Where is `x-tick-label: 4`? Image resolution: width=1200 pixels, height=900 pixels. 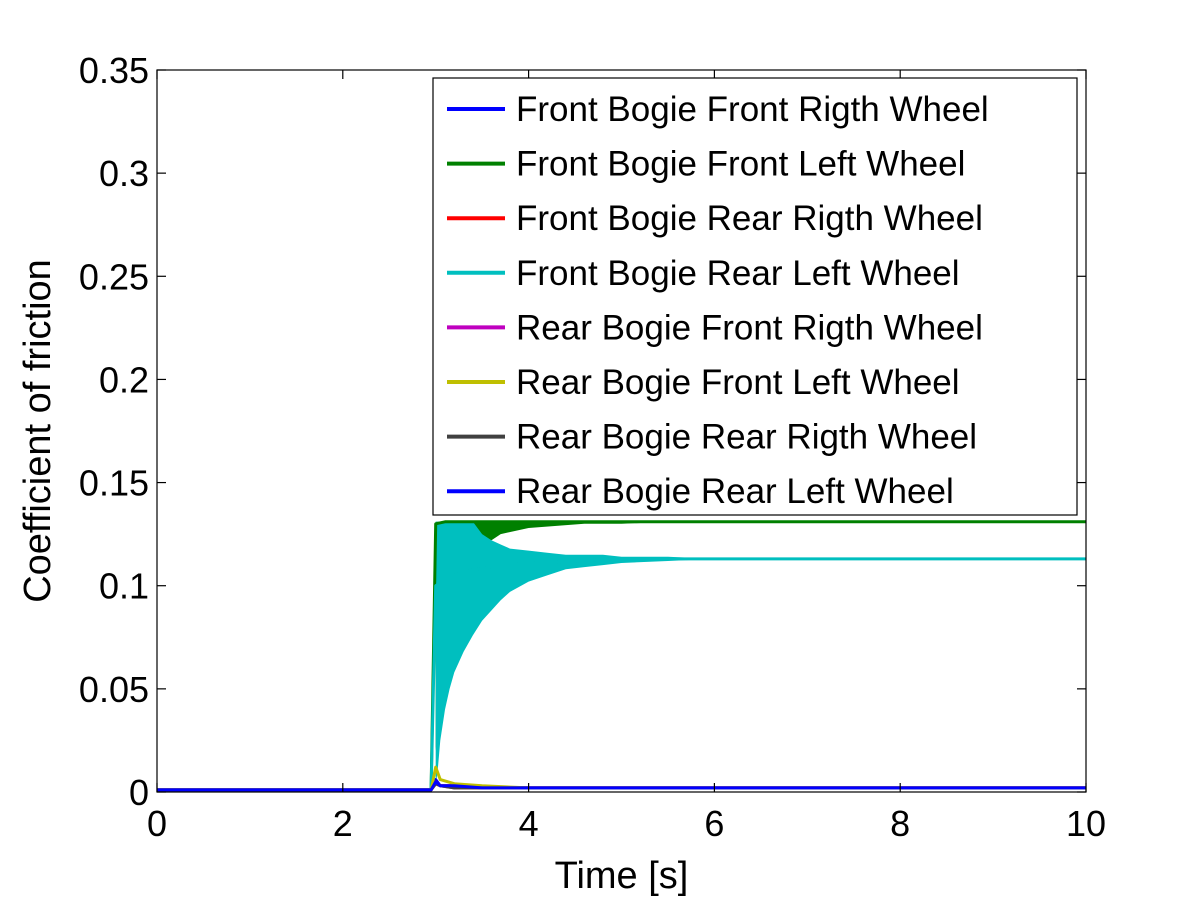
x-tick-label: 4 is located at coordinates (529, 823).